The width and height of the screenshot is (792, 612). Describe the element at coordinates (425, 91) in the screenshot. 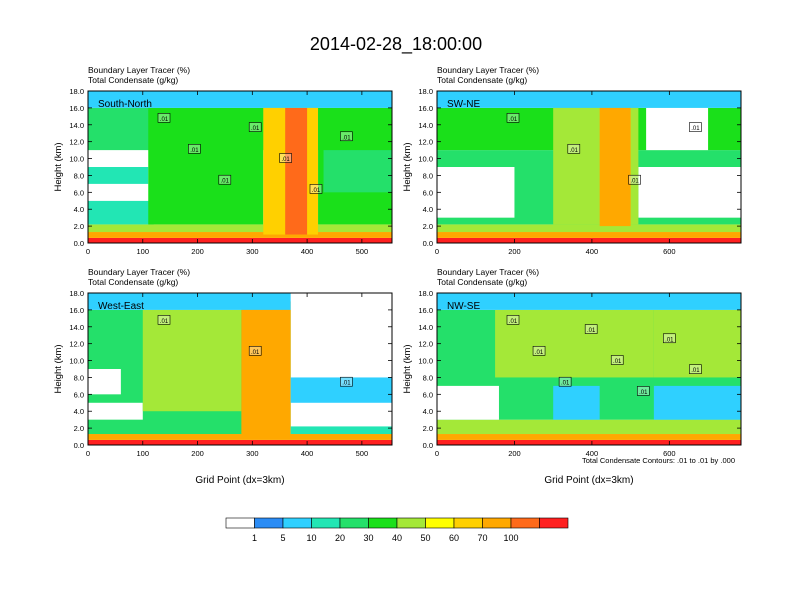

I see `y-tick-label: 18.0` at that location.